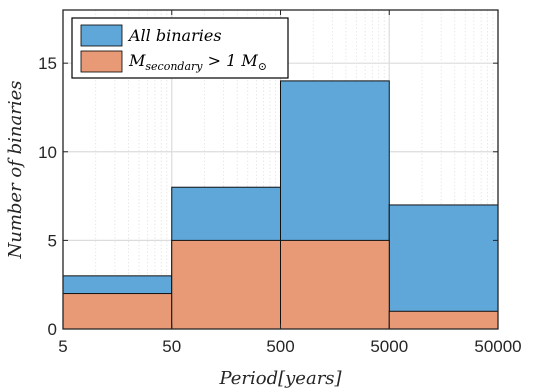 This screenshot has width=535, height=389. I want to click on legend-label-comparison: > 1 M, so click(231, 60).